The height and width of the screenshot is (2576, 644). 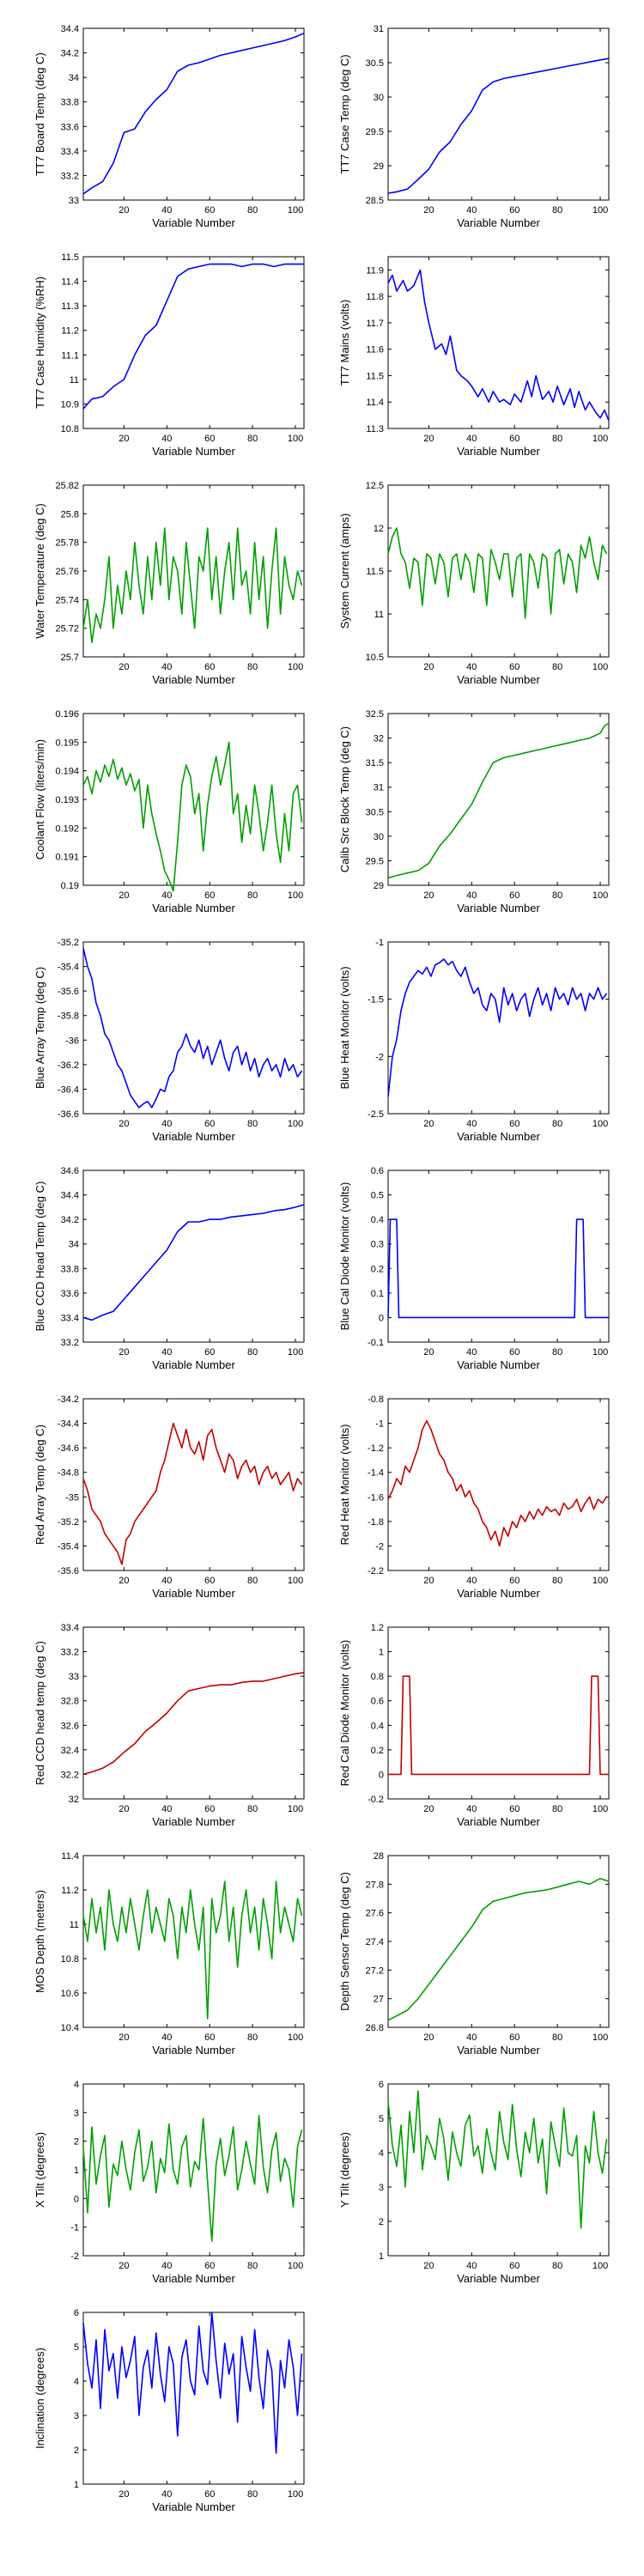 I want to click on y-tick-label: -0.2, so click(x=376, y=1800).